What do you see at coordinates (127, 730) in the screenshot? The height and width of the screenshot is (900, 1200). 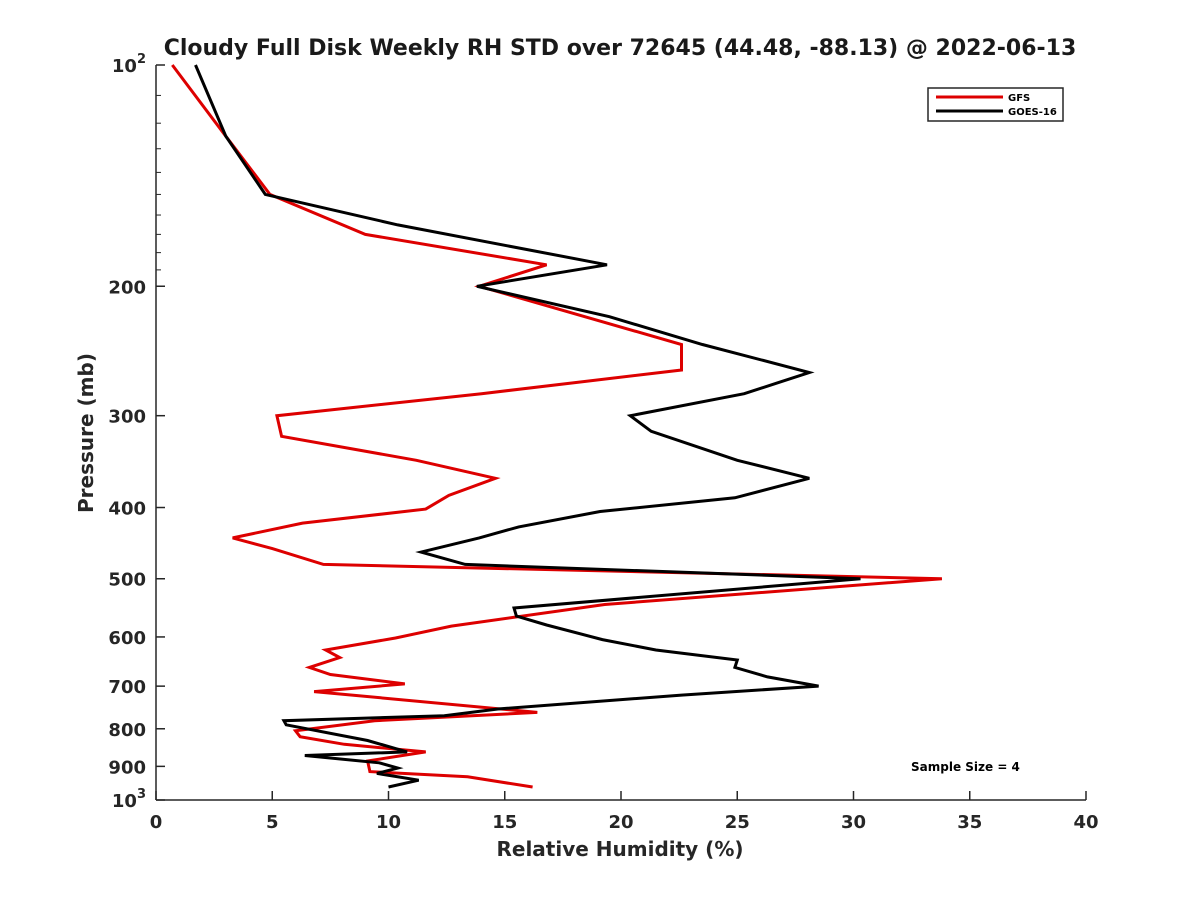 I see `y-tick-label: 800` at bounding box center [127, 730].